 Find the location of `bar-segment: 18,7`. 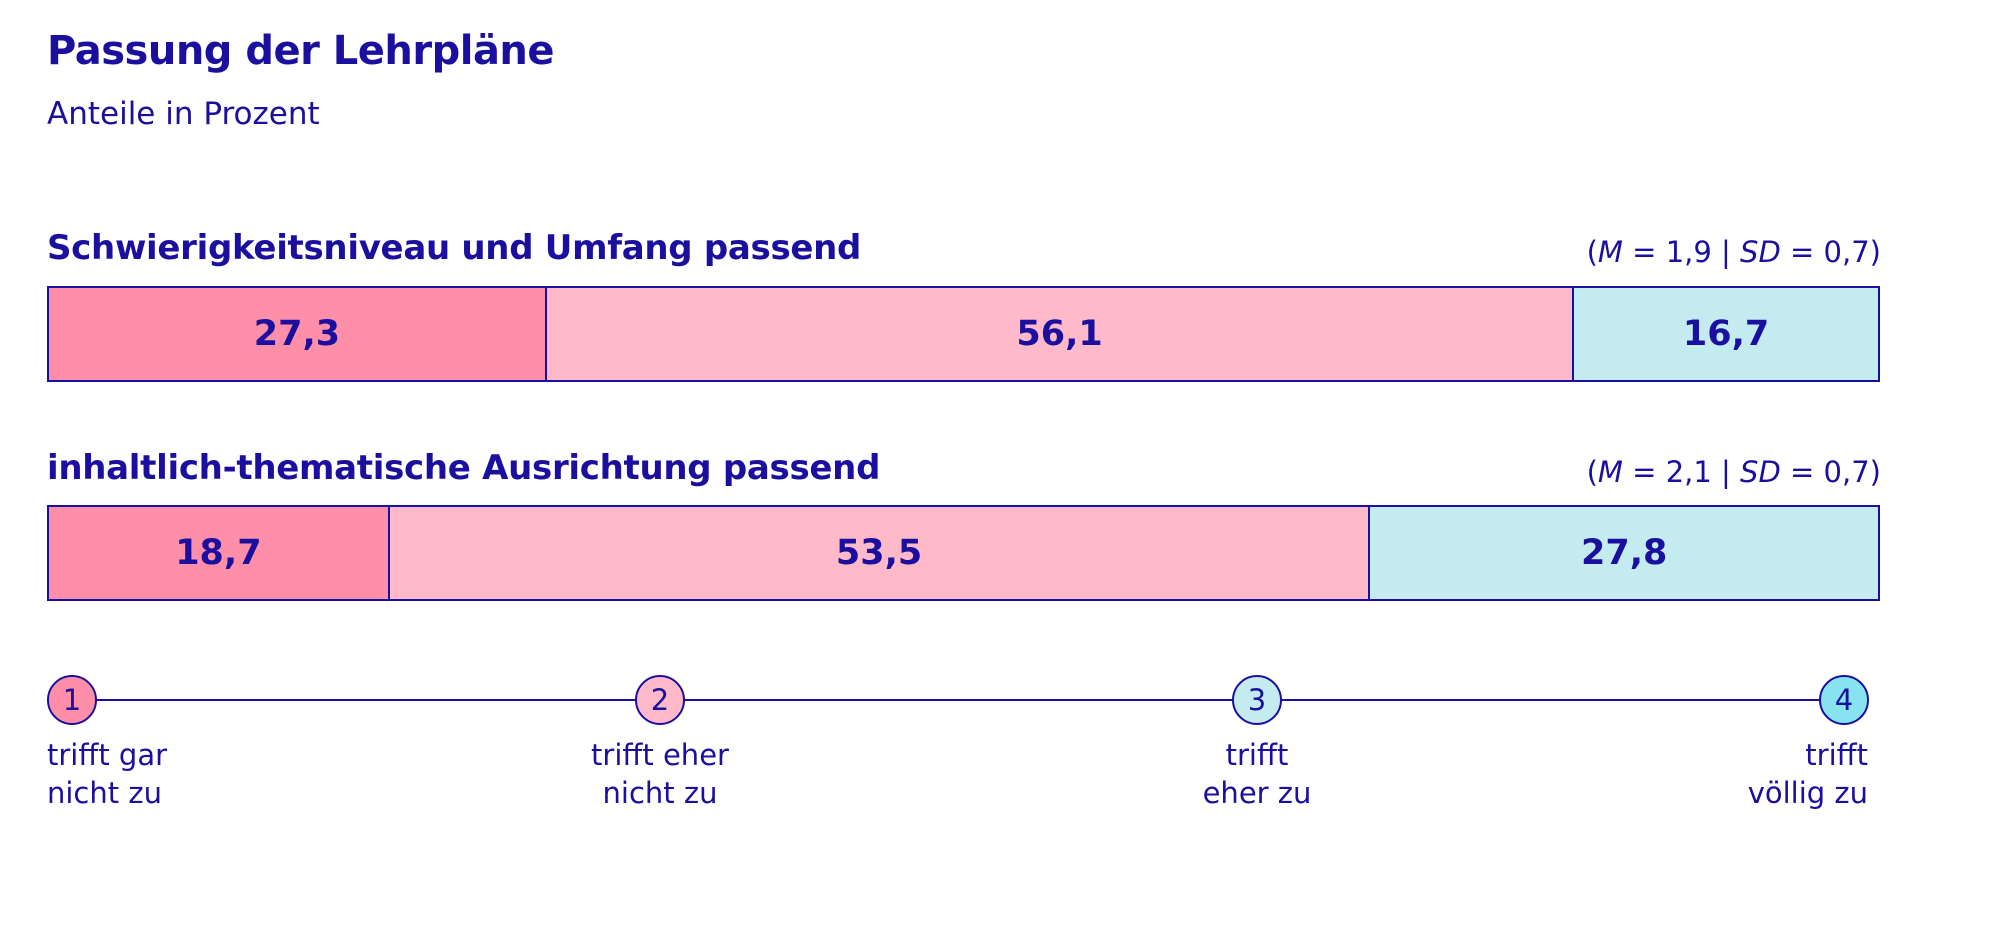

bar-segment: 18,7 is located at coordinates (218, 553).